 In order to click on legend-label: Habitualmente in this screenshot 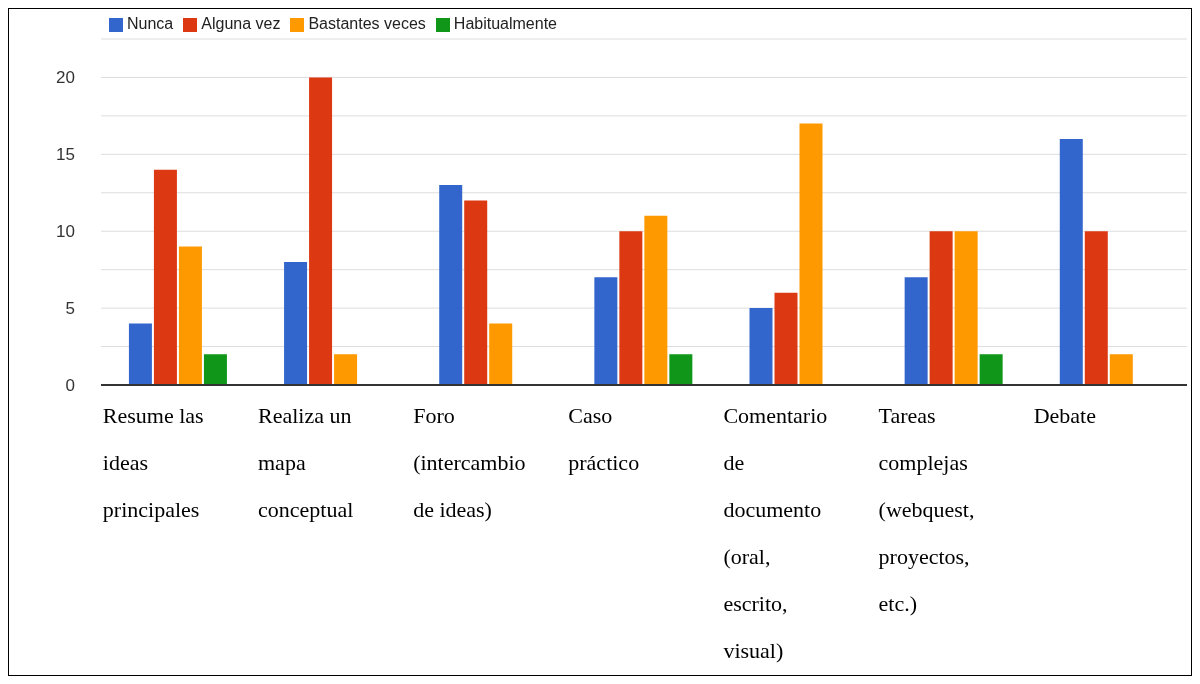, I will do `click(505, 23)`.